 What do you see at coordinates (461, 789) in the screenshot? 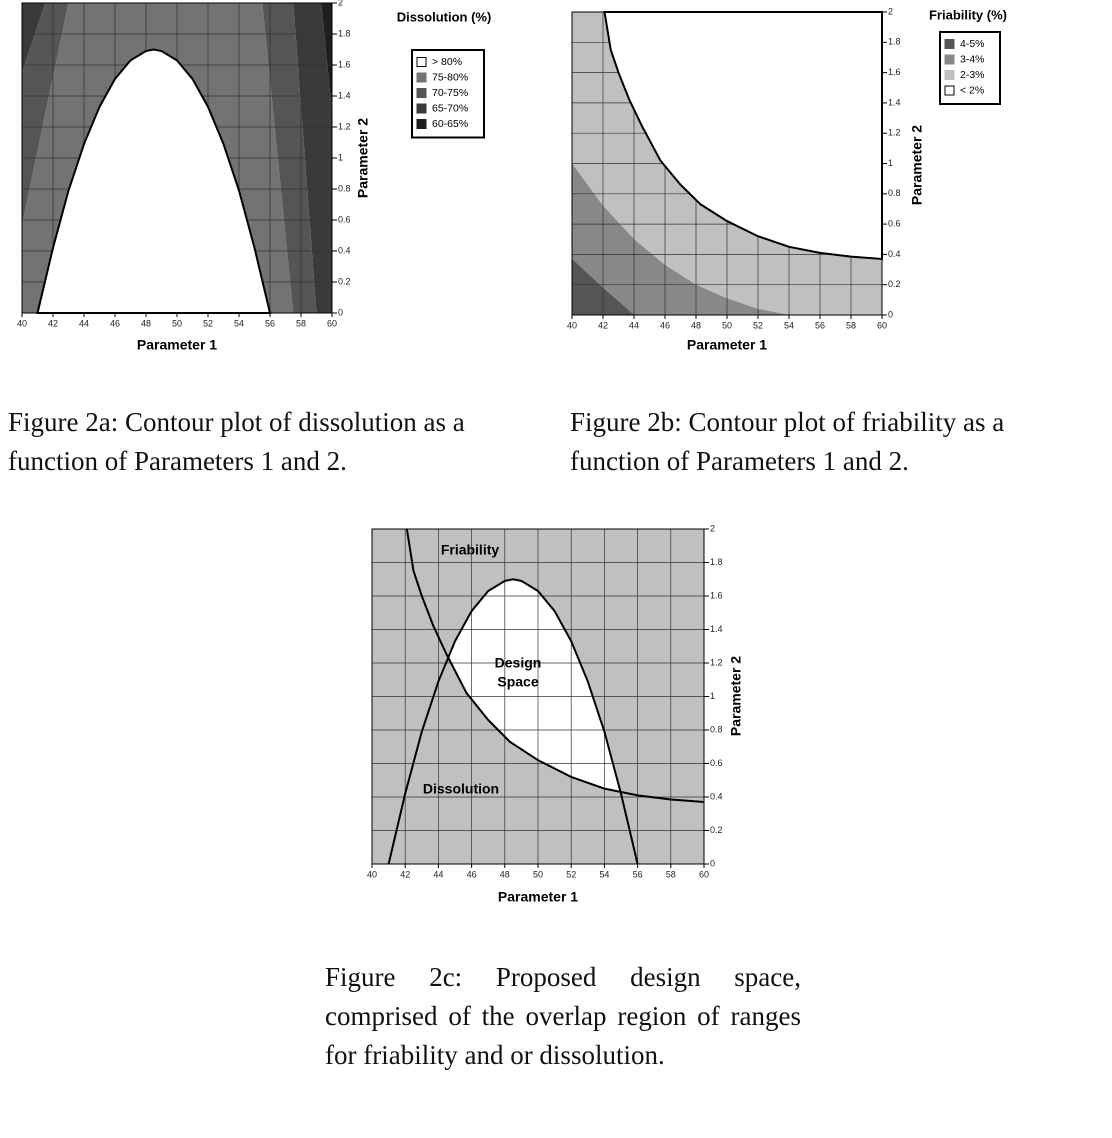
I see `curve-label: Dissolution` at bounding box center [461, 789].